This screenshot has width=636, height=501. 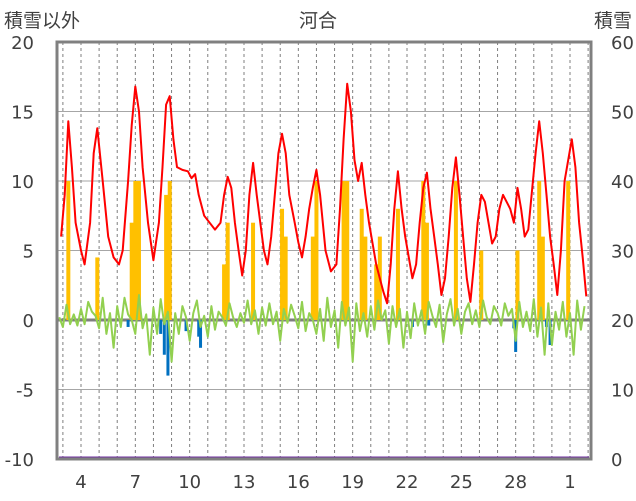 What do you see at coordinates (622, 252) in the screenshot?
I see `y-right-tick-label: 30` at bounding box center [622, 252].